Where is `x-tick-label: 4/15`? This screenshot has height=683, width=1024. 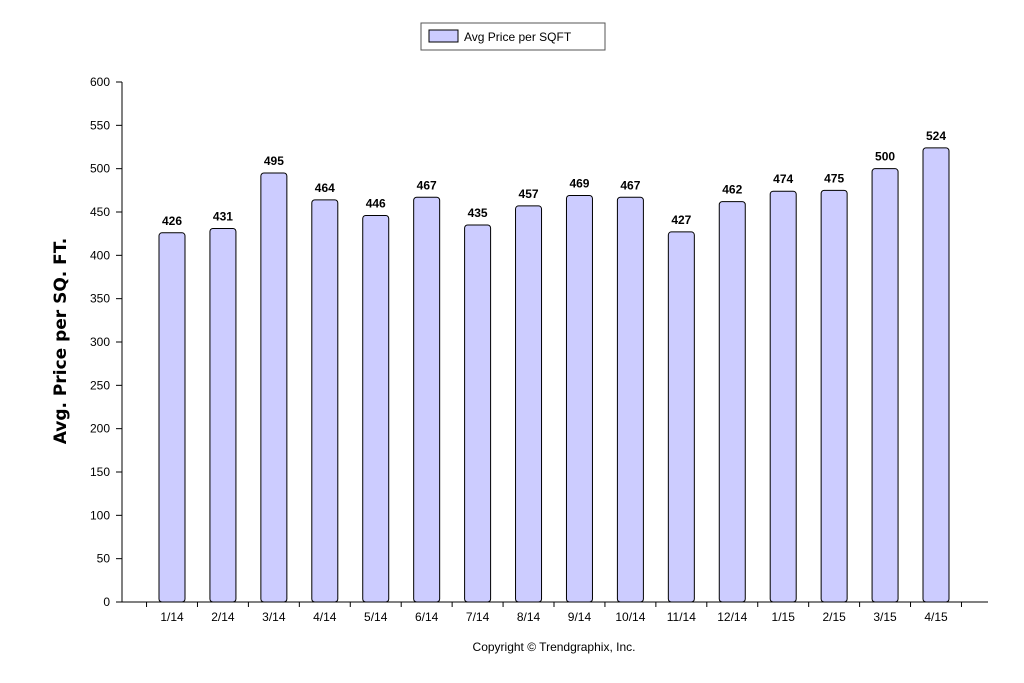 x-tick-label: 4/15 is located at coordinates (936, 617).